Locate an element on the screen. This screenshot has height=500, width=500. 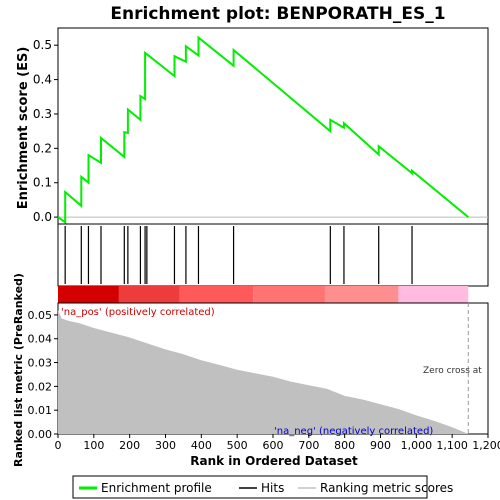
es-y-tick-label: 0.5 is located at coordinates (42, 45).